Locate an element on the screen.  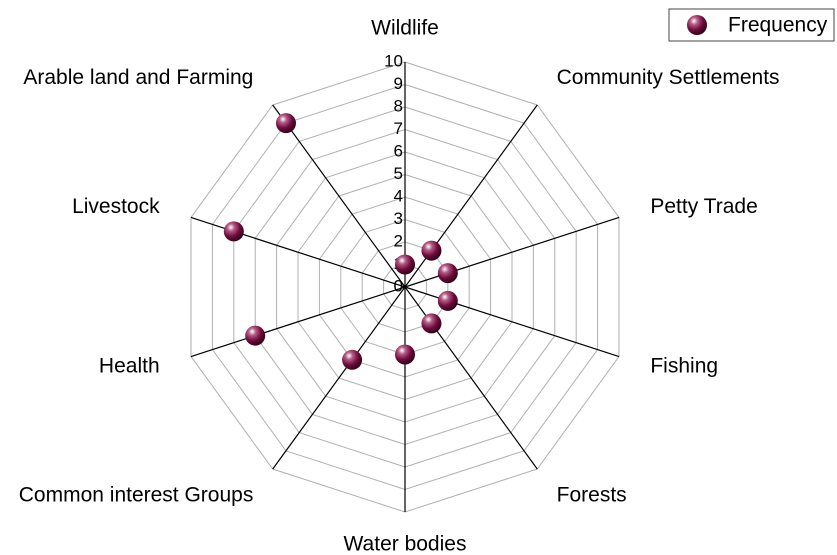
axis-label: Health is located at coordinates (129, 365).